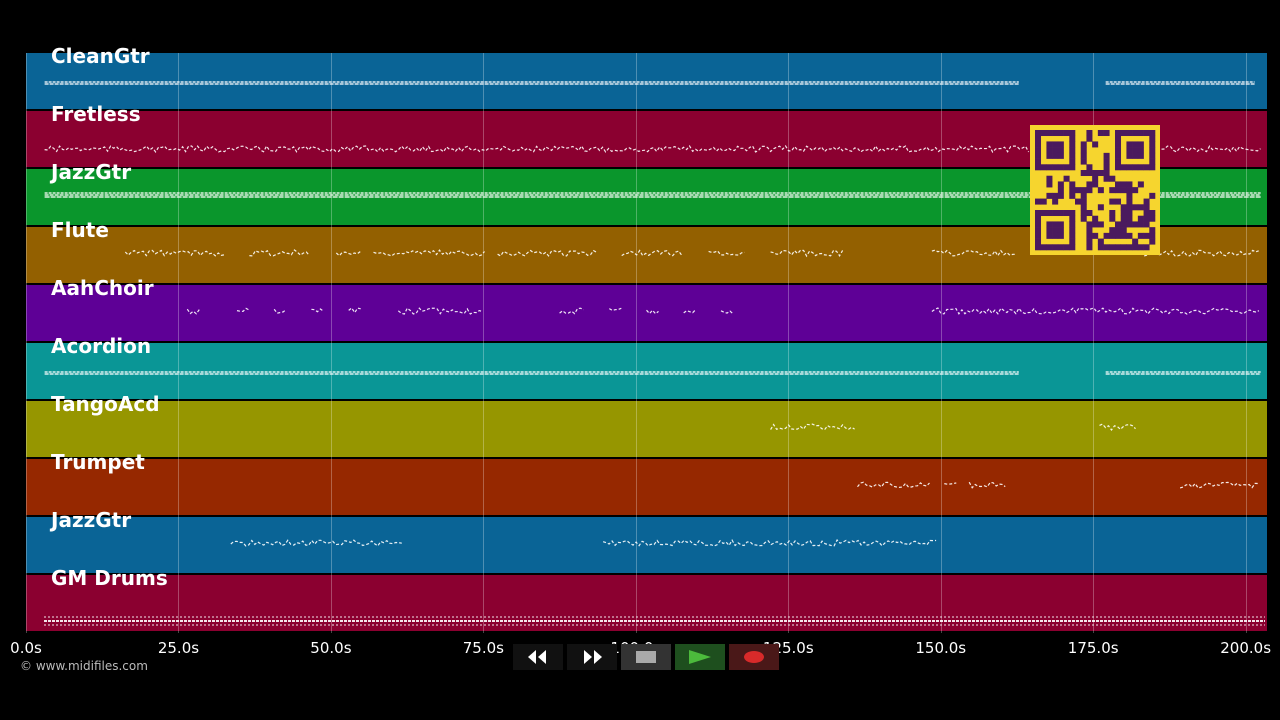  Describe the element at coordinates (646, 366) in the screenshot. I see `track-lane: Acordion` at that location.